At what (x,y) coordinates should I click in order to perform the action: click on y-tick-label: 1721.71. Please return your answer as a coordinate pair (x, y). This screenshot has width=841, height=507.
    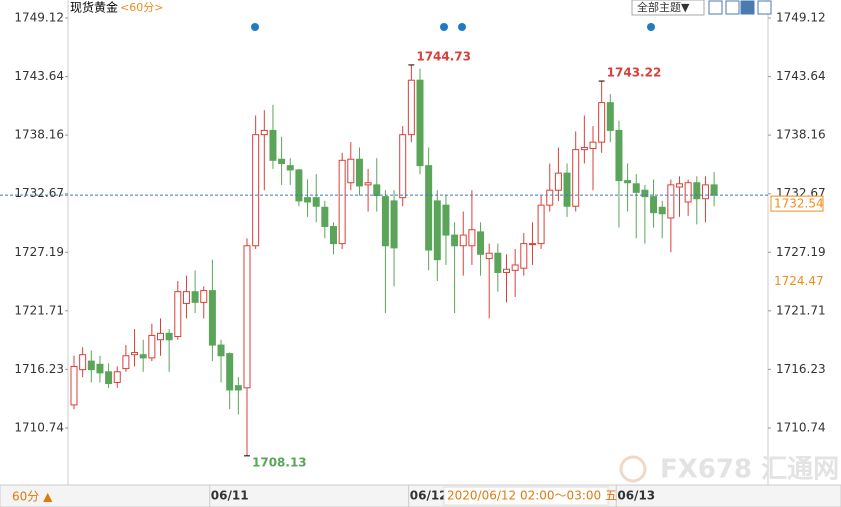
    Looking at the image, I should click on (39, 310).